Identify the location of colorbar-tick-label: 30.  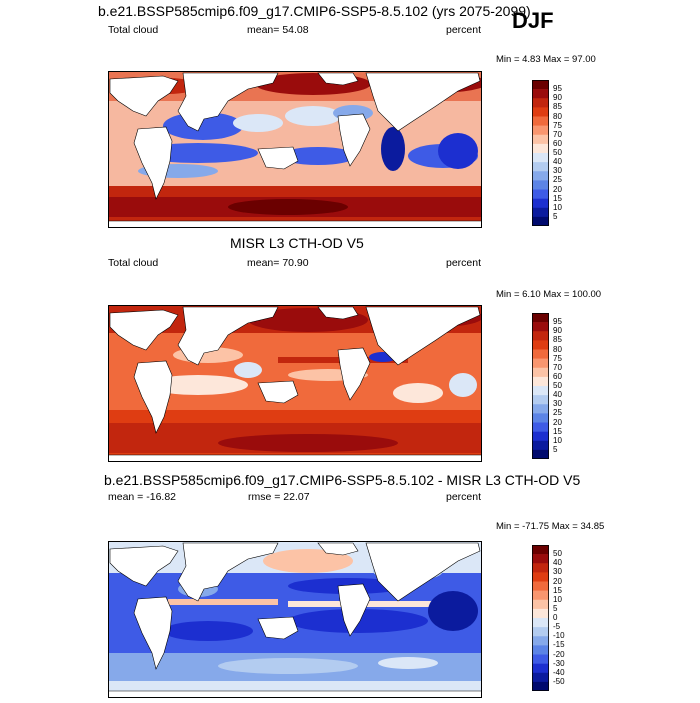
(557, 171).